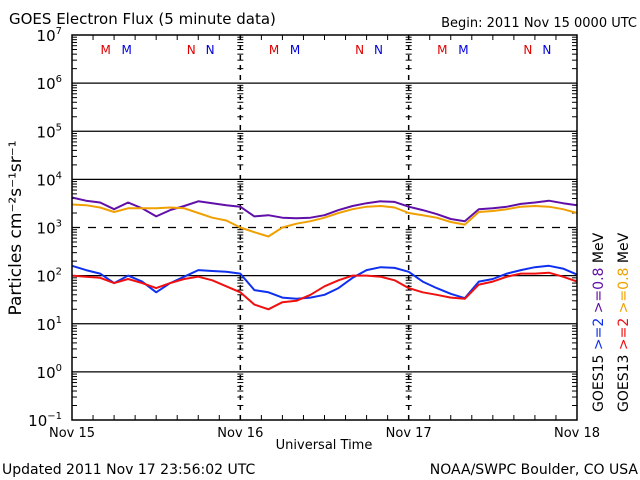  Describe the element at coordinates (624, 322) in the screenshot. I see `legend-goes13: GOES13 >=2 >=0.8 MeV` at that location.